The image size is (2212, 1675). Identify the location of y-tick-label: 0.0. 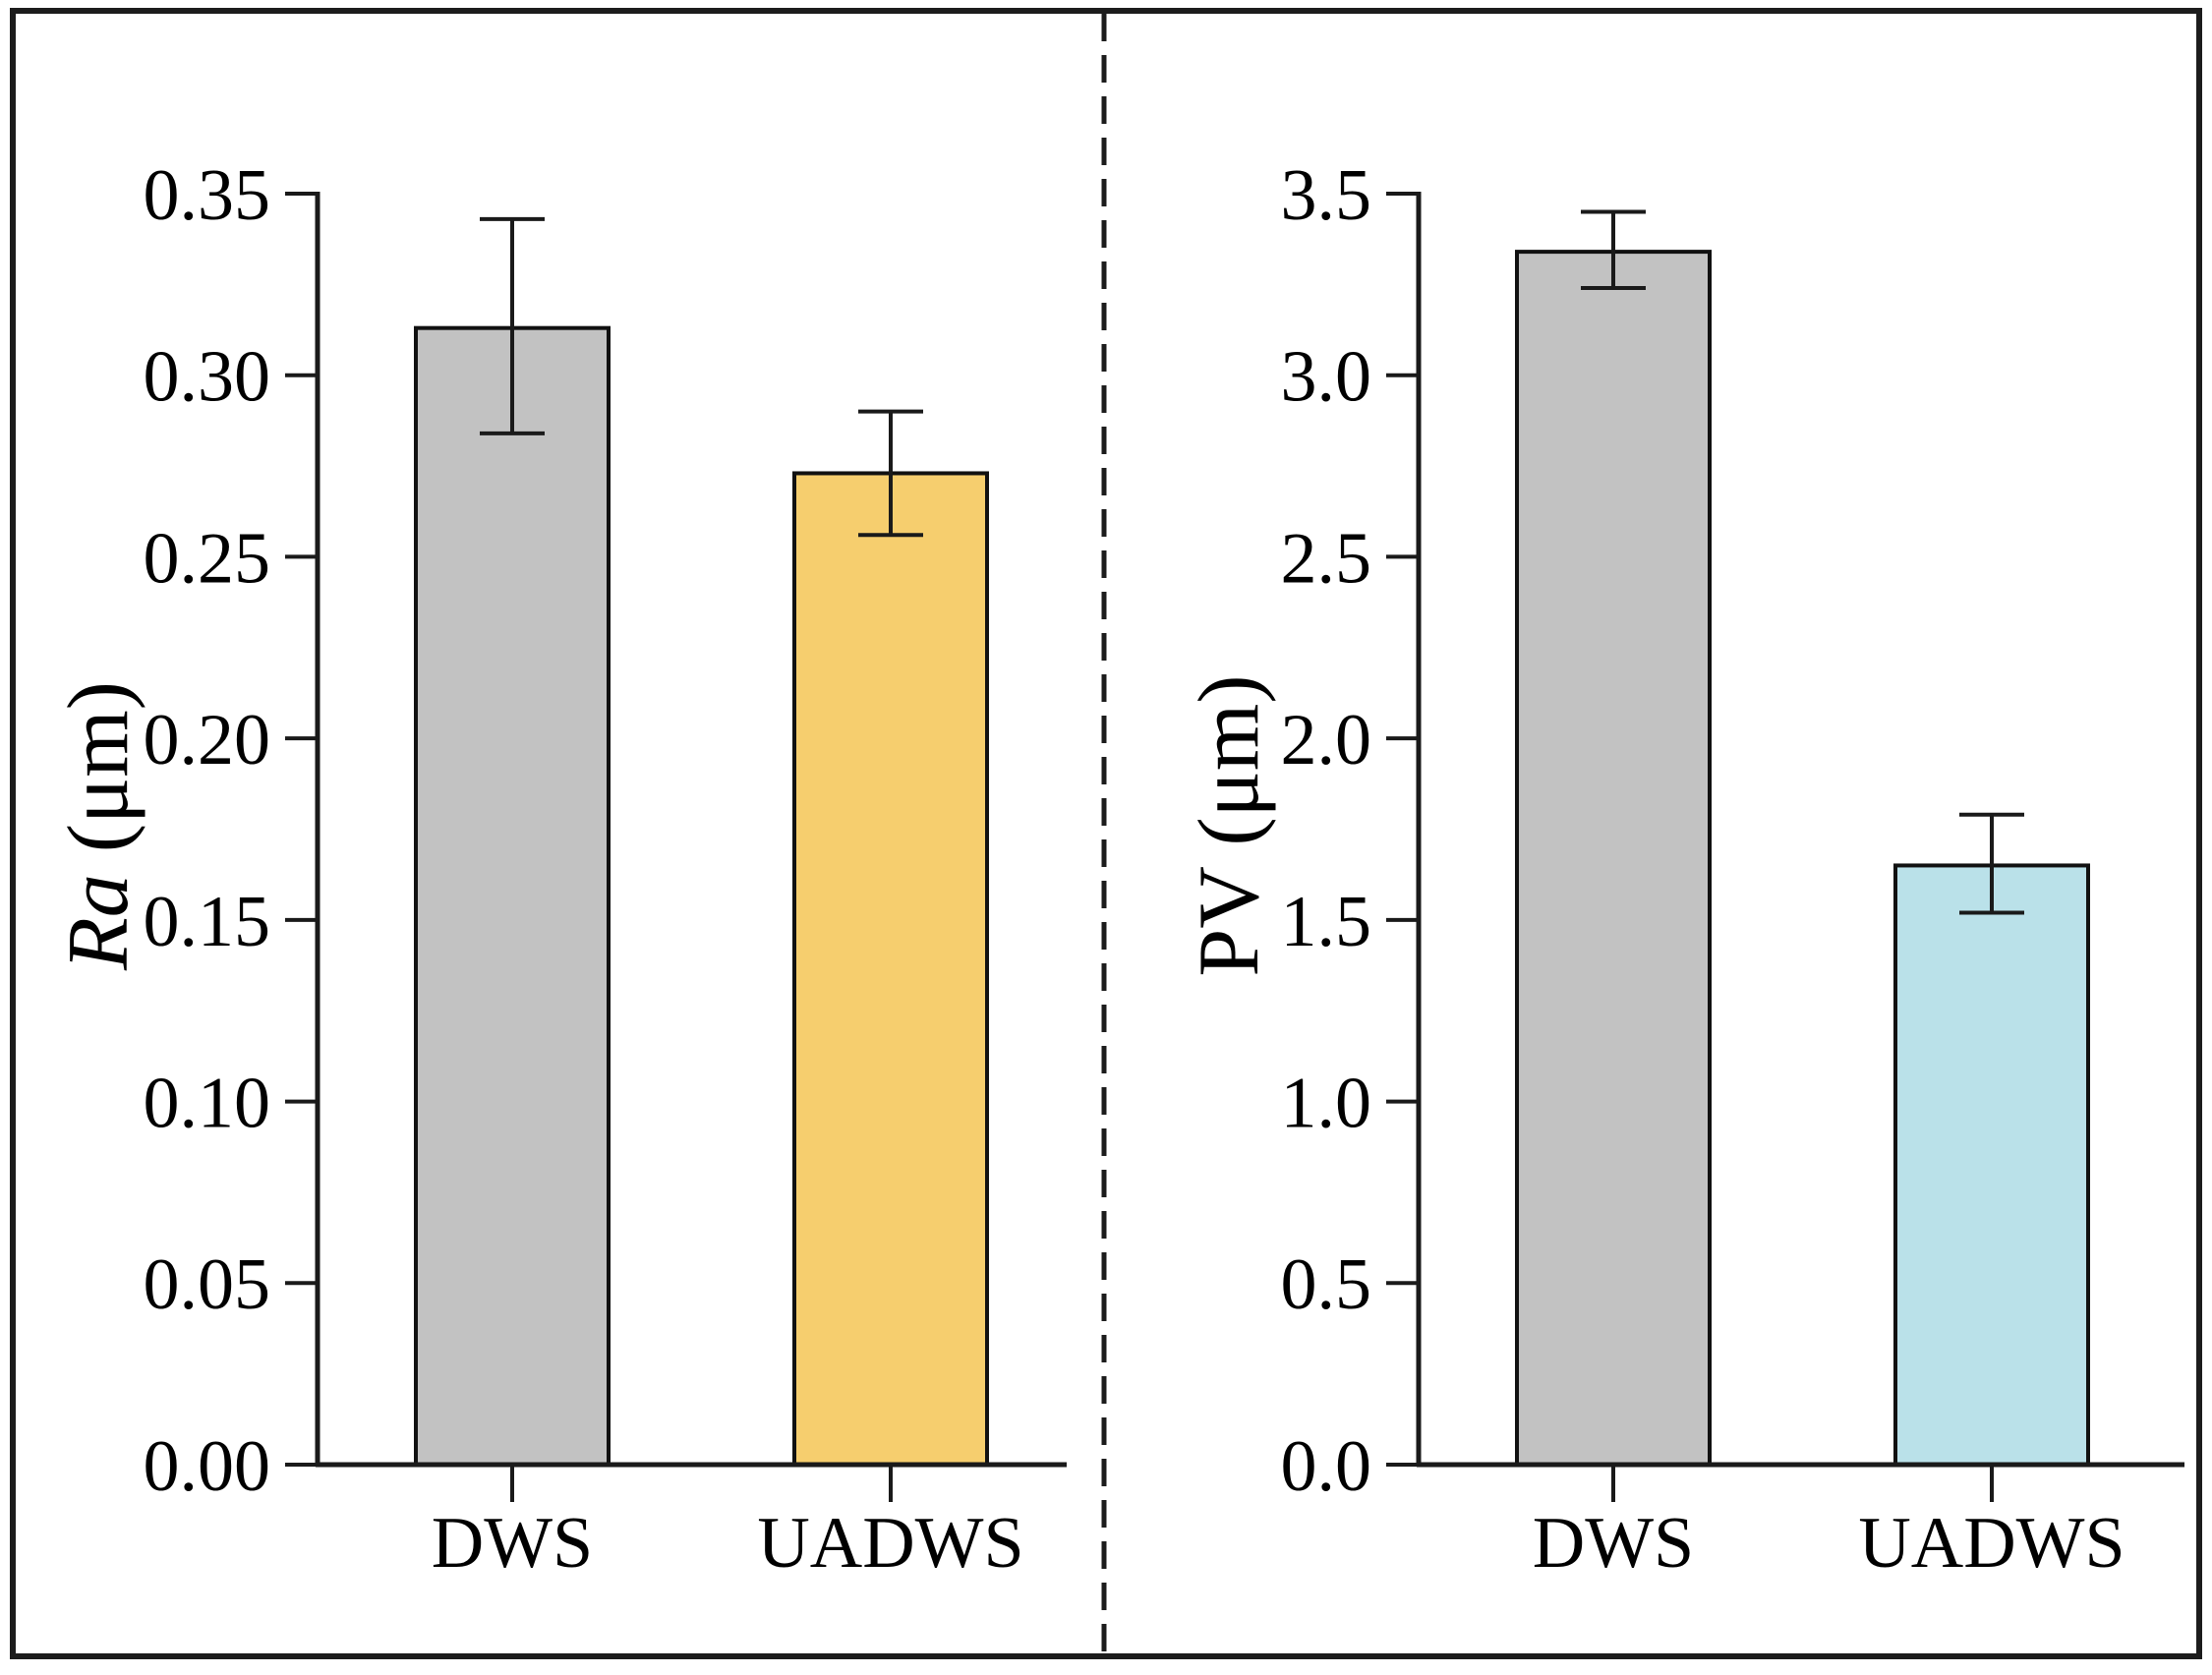
(1327, 1466).